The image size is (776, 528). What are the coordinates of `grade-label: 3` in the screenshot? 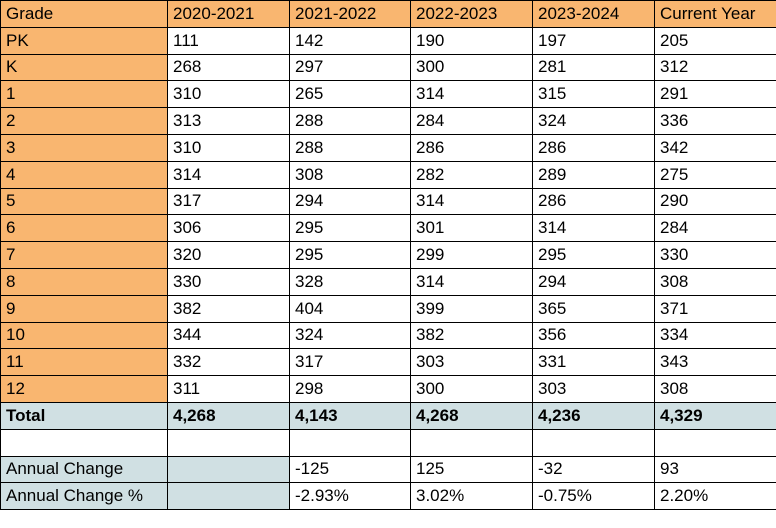 It's located at (84, 147).